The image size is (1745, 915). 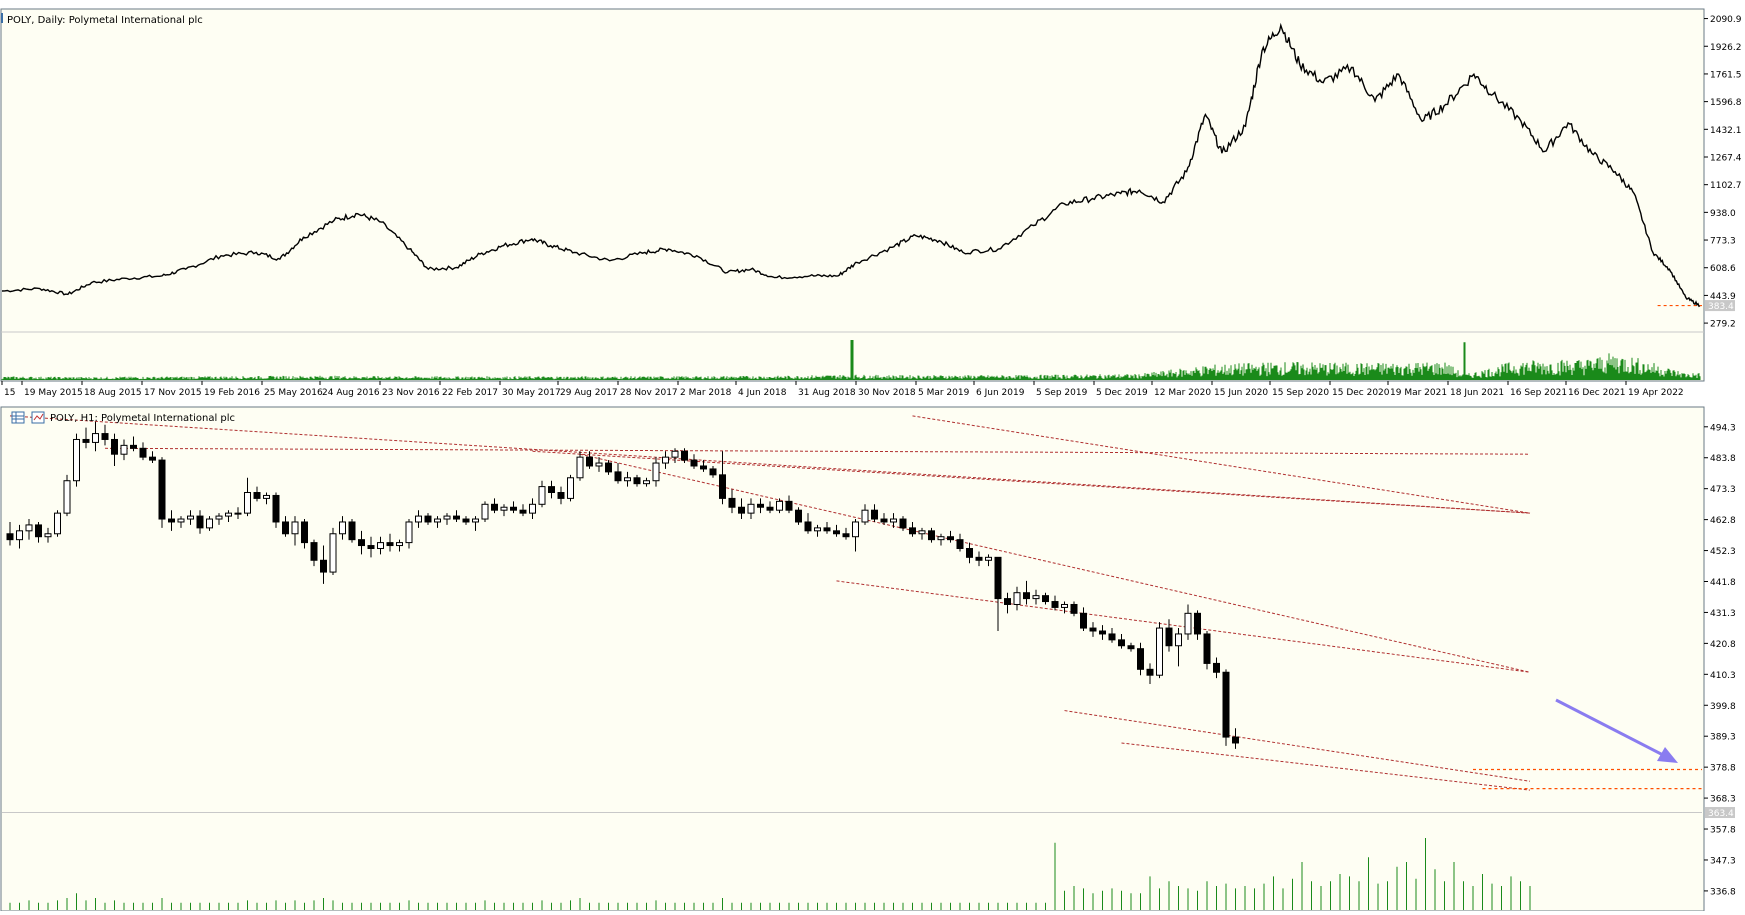 What do you see at coordinates (1723, 892) in the screenshot?
I see `h1-price-tick-label: 336.8` at bounding box center [1723, 892].